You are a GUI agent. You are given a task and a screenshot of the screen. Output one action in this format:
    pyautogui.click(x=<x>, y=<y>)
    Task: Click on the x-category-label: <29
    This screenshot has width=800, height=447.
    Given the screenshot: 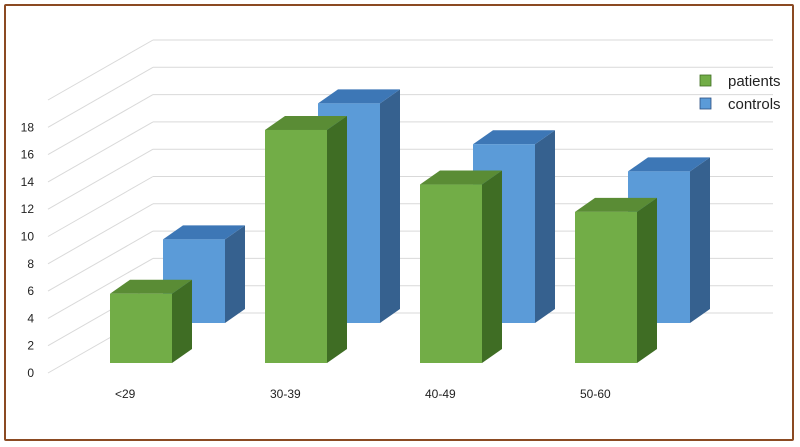 What is the action you would take?
    pyautogui.click(x=125, y=394)
    